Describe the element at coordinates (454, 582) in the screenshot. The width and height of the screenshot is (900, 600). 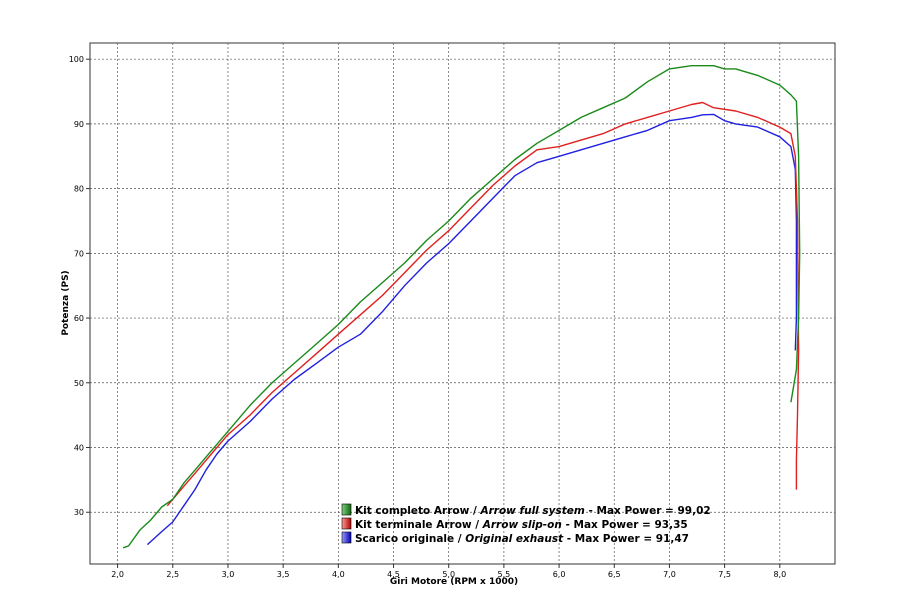
I see `x-axis-label: Giri Motore (RPM x 1000)` at that location.